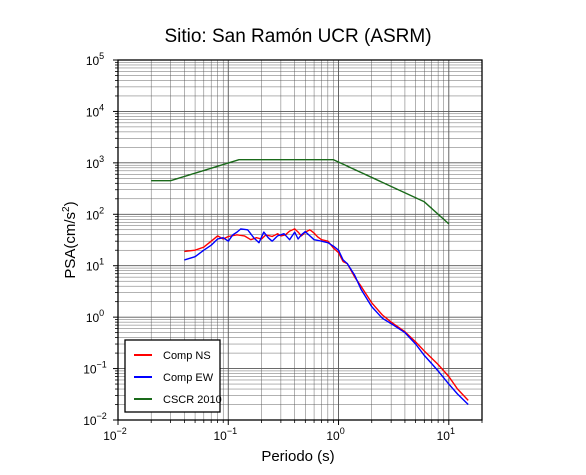  Describe the element at coordinates (95, 419) in the screenshot. I see `y-tick-label: 10⁻²` at that location.